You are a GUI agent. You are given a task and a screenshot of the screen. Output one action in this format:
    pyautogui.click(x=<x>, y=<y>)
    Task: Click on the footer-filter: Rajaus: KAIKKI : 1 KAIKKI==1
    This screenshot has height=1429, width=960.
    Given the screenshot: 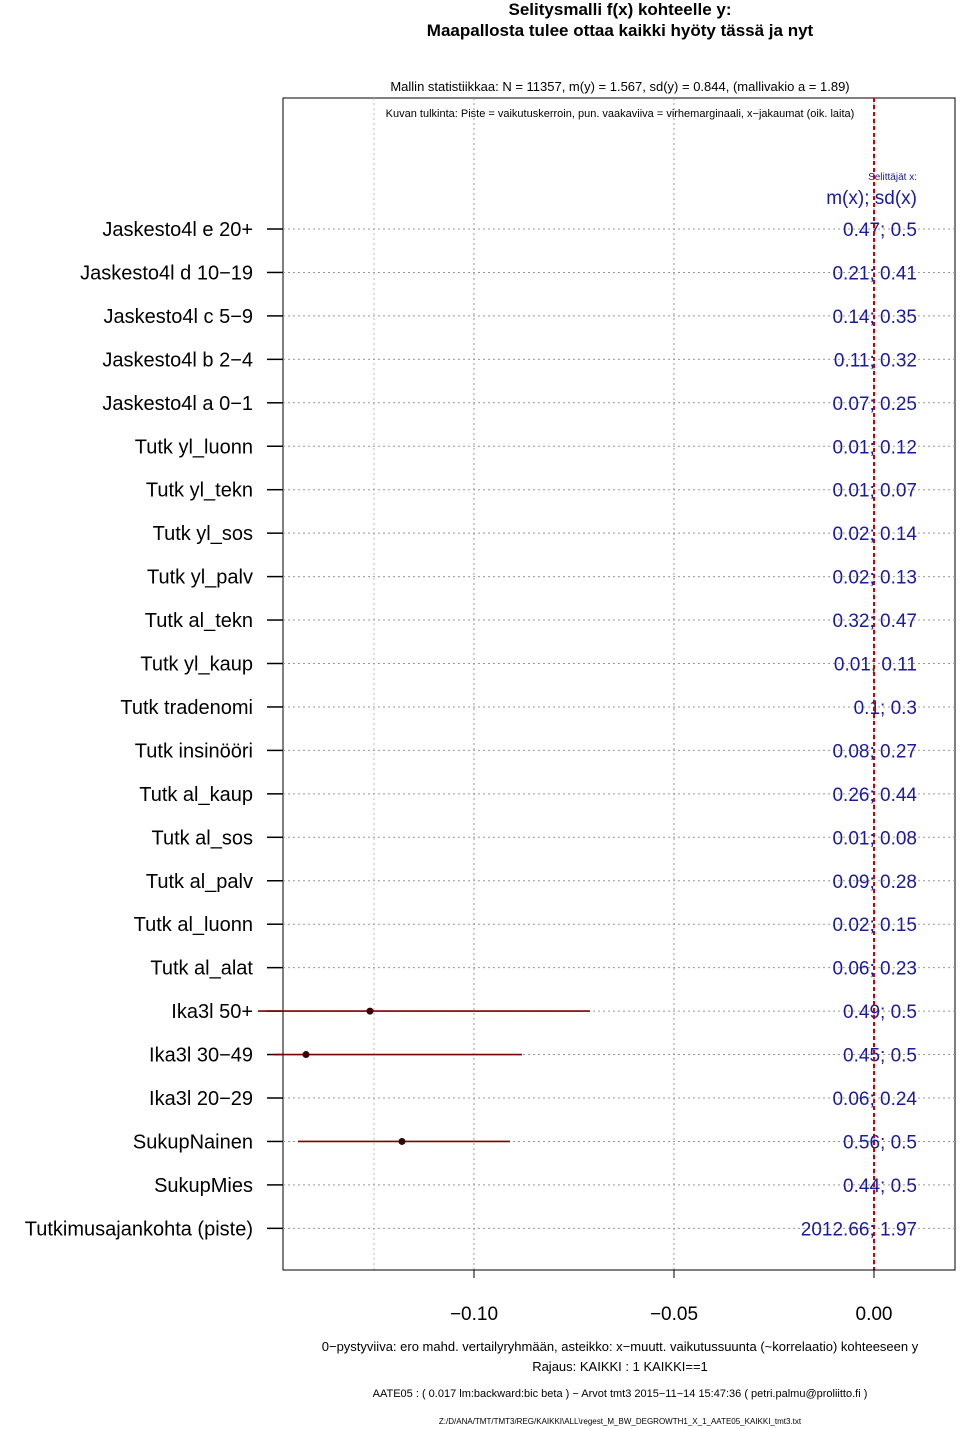 What is the action you would take?
    pyautogui.click(x=620, y=1366)
    